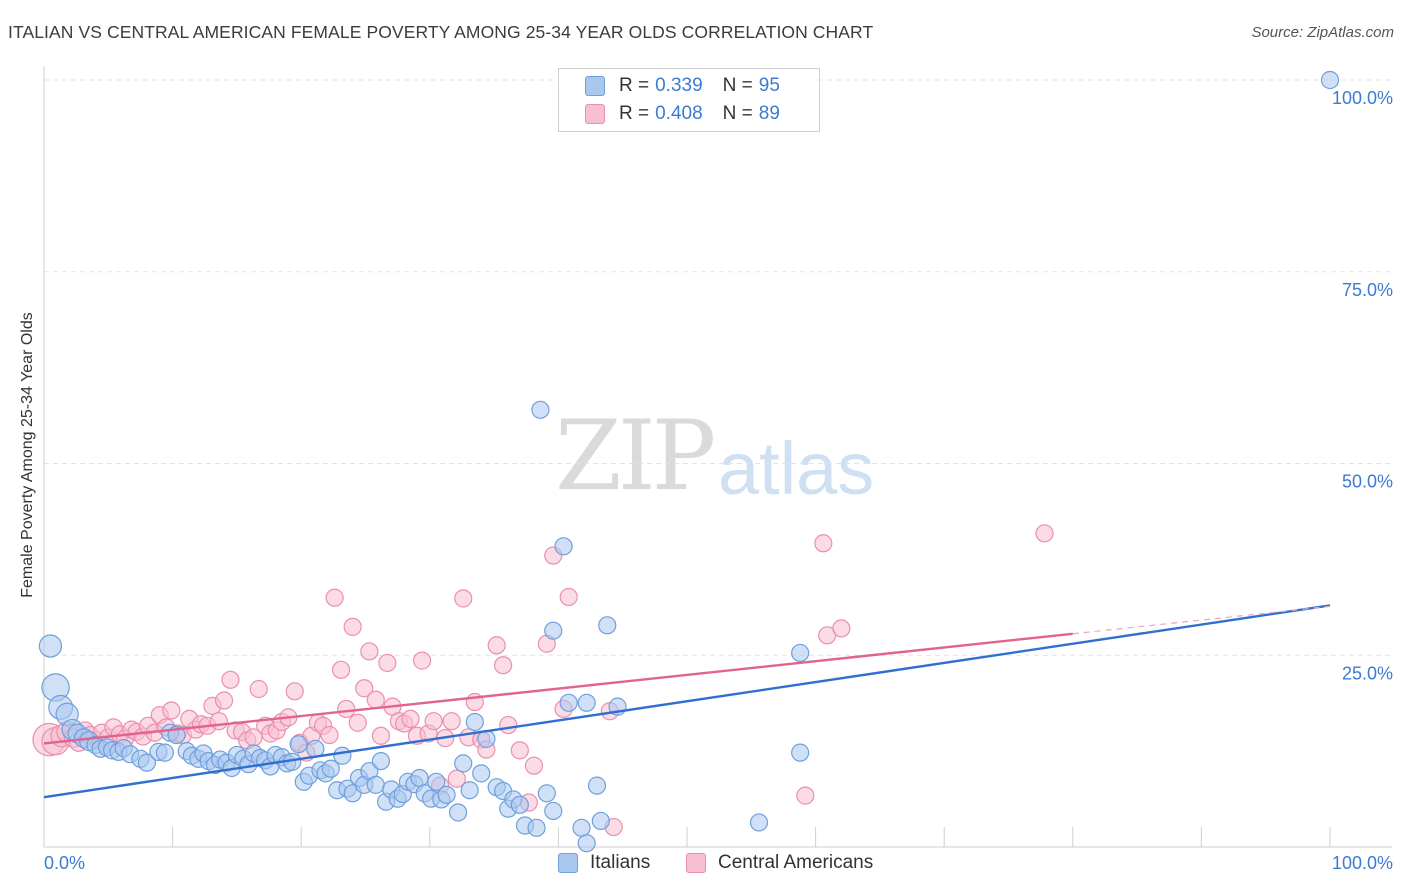  Describe the element at coordinates (568, 863) in the screenshot. I see `italians-legend-swatch` at that location.